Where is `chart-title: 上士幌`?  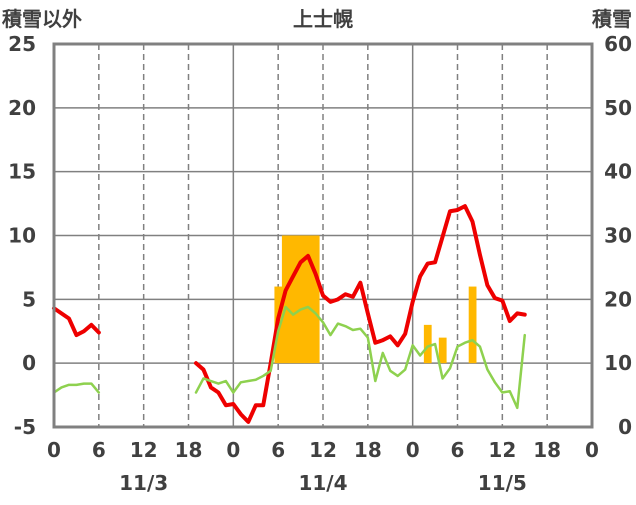
chart-title: 上士幌 is located at coordinates (323, 19).